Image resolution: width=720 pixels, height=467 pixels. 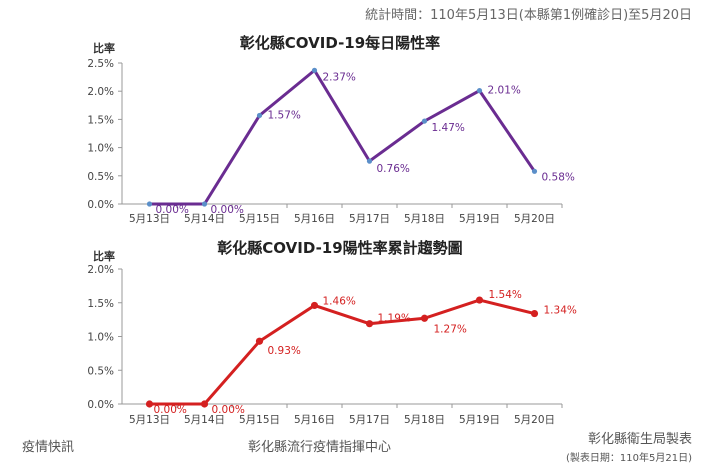 What do you see at coordinates (284, 115) in the screenshot?
I see `data-label: 1.57%` at bounding box center [284, 115].